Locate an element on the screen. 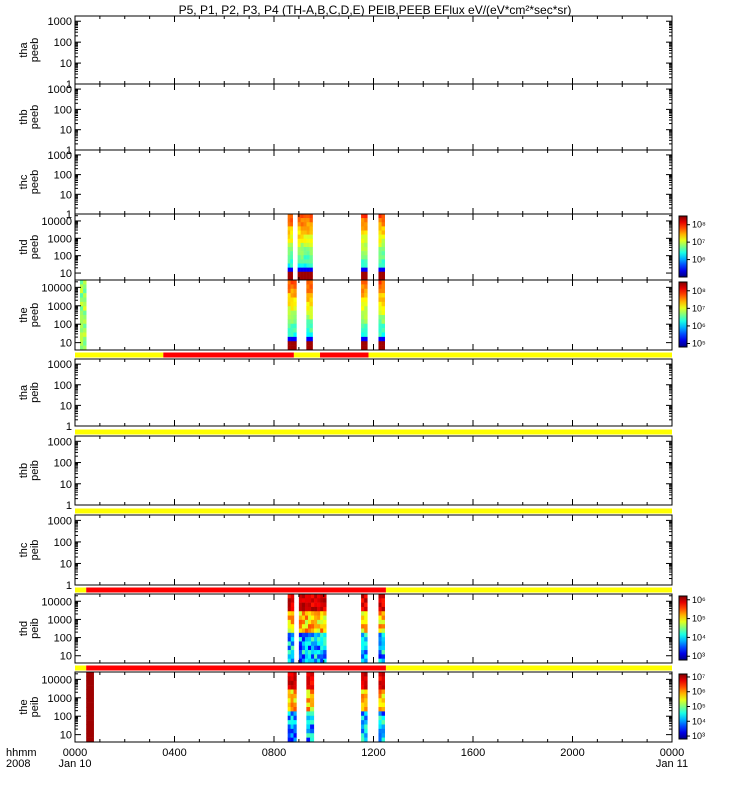 Image resolution: width=750 pixels, height=800 pixels. x-corner-label-2: 2008 is located at coordinates (18, 764).